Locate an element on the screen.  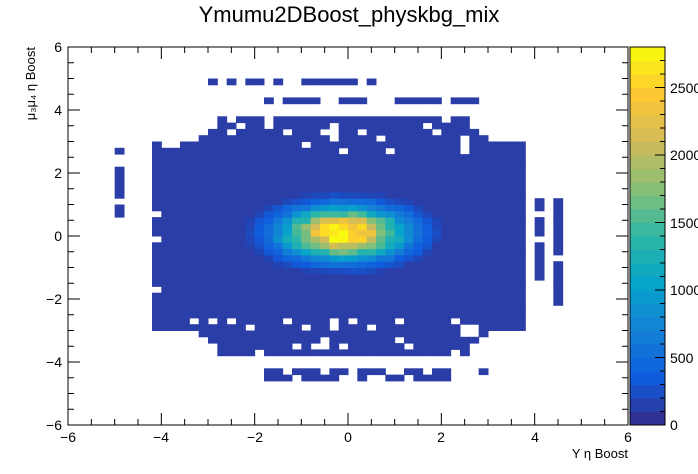
y-axis-title: μ₃μ₄ η Boost is located at coordinates (30, 84).